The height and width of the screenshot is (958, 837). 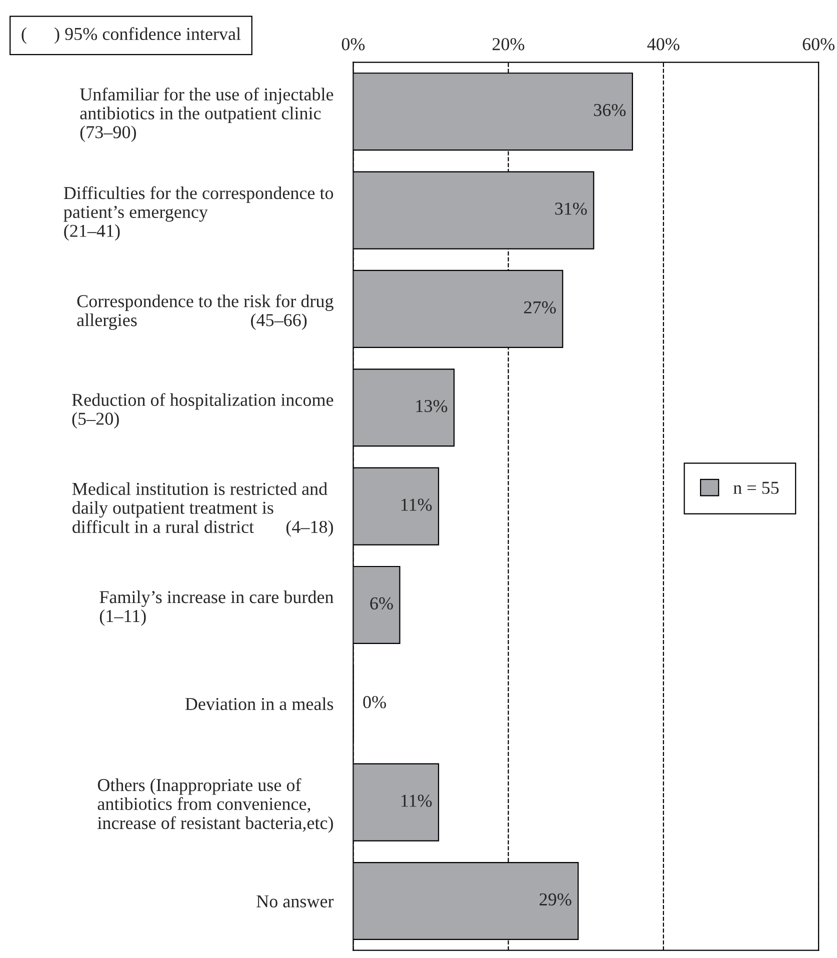 I want to click on data-label: 13%, so click(x=432, y=406).